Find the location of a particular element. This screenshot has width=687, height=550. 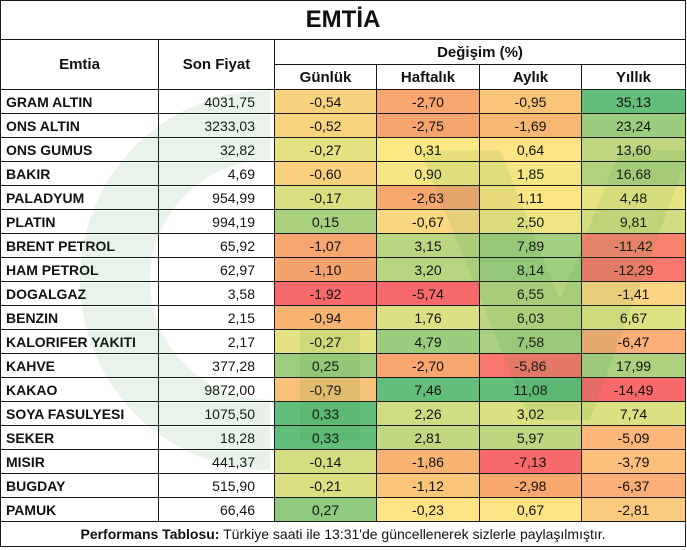

yearly-change: -5,09 is located at coordinates (633, 437).